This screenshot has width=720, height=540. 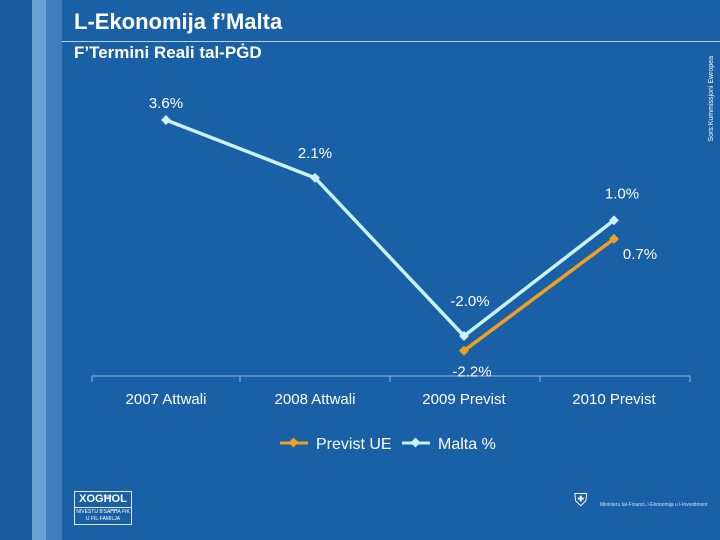 I want to click on legend-malta-label: Malta %, so click(x=467, y=444).